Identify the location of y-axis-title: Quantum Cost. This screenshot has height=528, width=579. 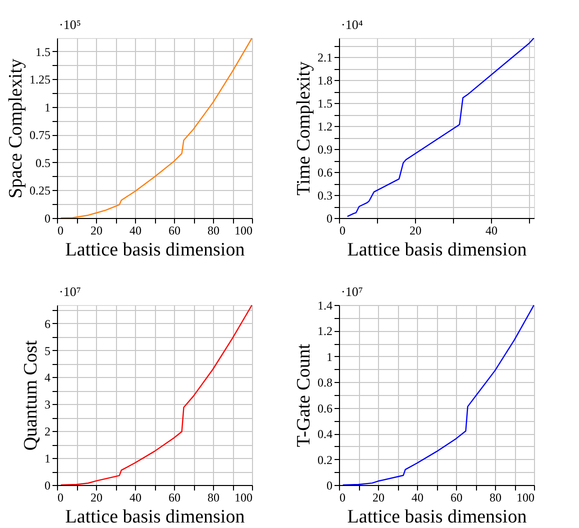
(31, 395).